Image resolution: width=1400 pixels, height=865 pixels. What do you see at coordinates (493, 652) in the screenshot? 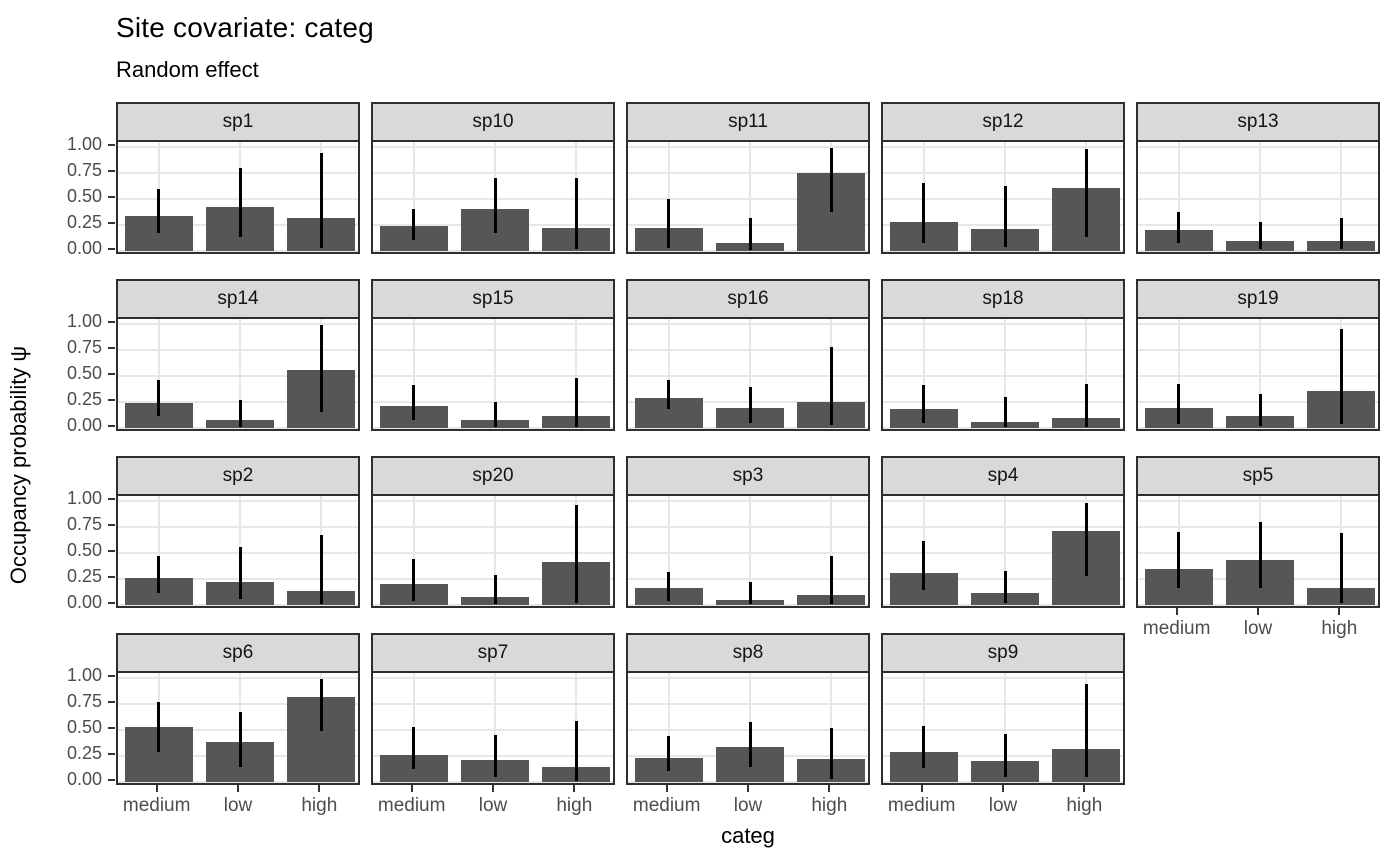
I see `facet-strip-label: sp7` at bounding box center [493, 652].